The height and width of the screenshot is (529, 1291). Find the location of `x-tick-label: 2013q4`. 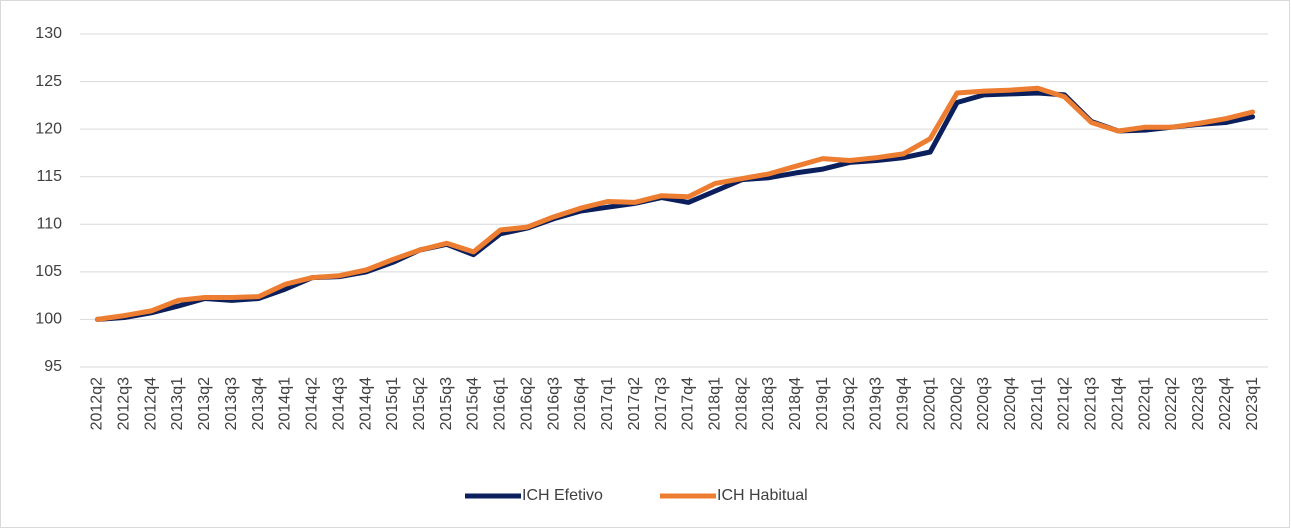

x-tick-label: 2013q4 is located at coordinates (258, 403).